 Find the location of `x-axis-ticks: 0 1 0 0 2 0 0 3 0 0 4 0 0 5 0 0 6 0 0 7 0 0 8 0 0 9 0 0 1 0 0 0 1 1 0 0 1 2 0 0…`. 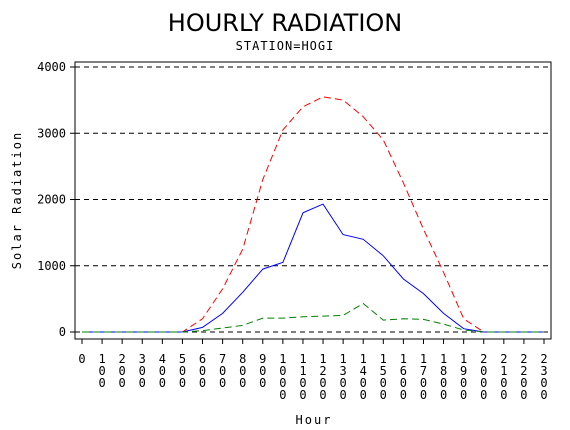

x-axis-ticks: 0 1 0 0 2 0 0 3 0 0 4 0 0 5 0 0 6 0 0 7 0 0 8 0 0 9 0 0 1 0 0 0 1 1 0 0 1 2 0 0… is located at coordinates (313, 370).